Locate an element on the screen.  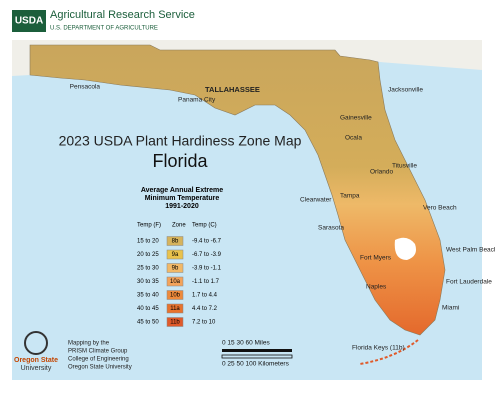
credit-line: Mapping by the is located at coordinates (89, 344).